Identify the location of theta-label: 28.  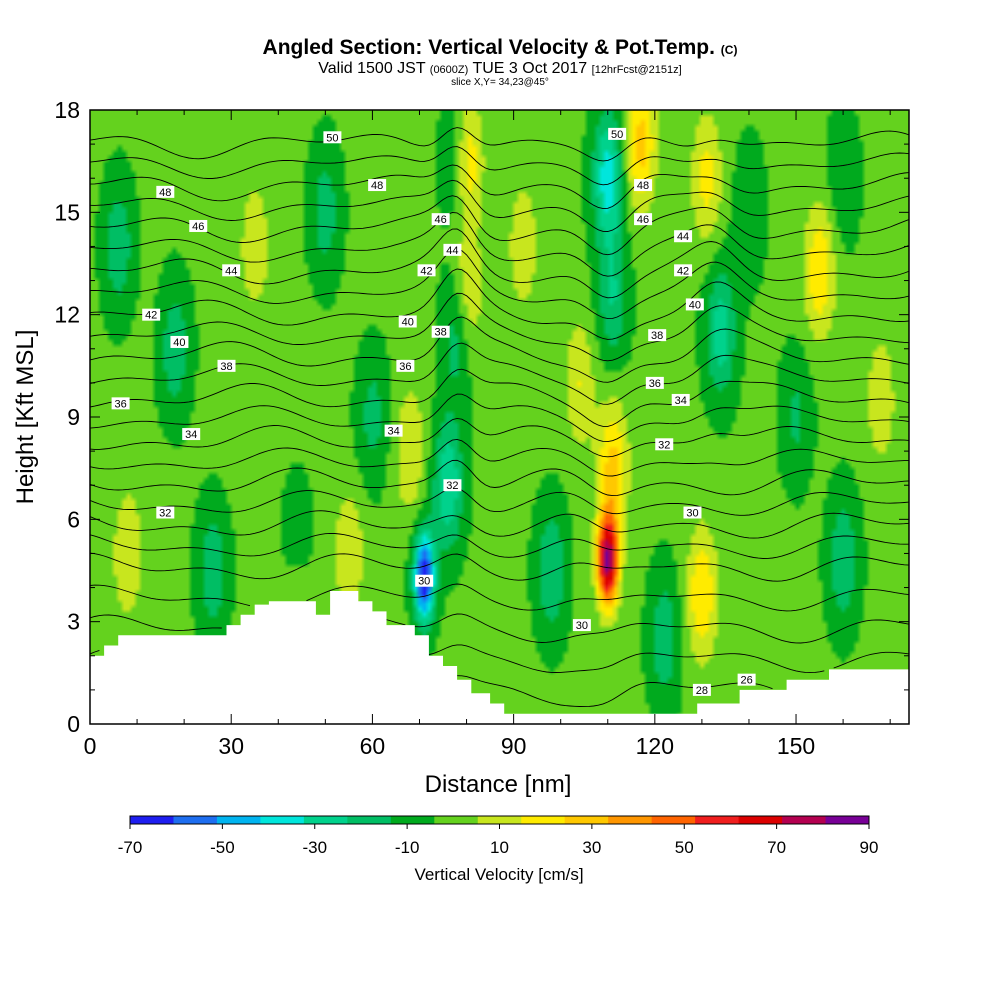
(702, 691).